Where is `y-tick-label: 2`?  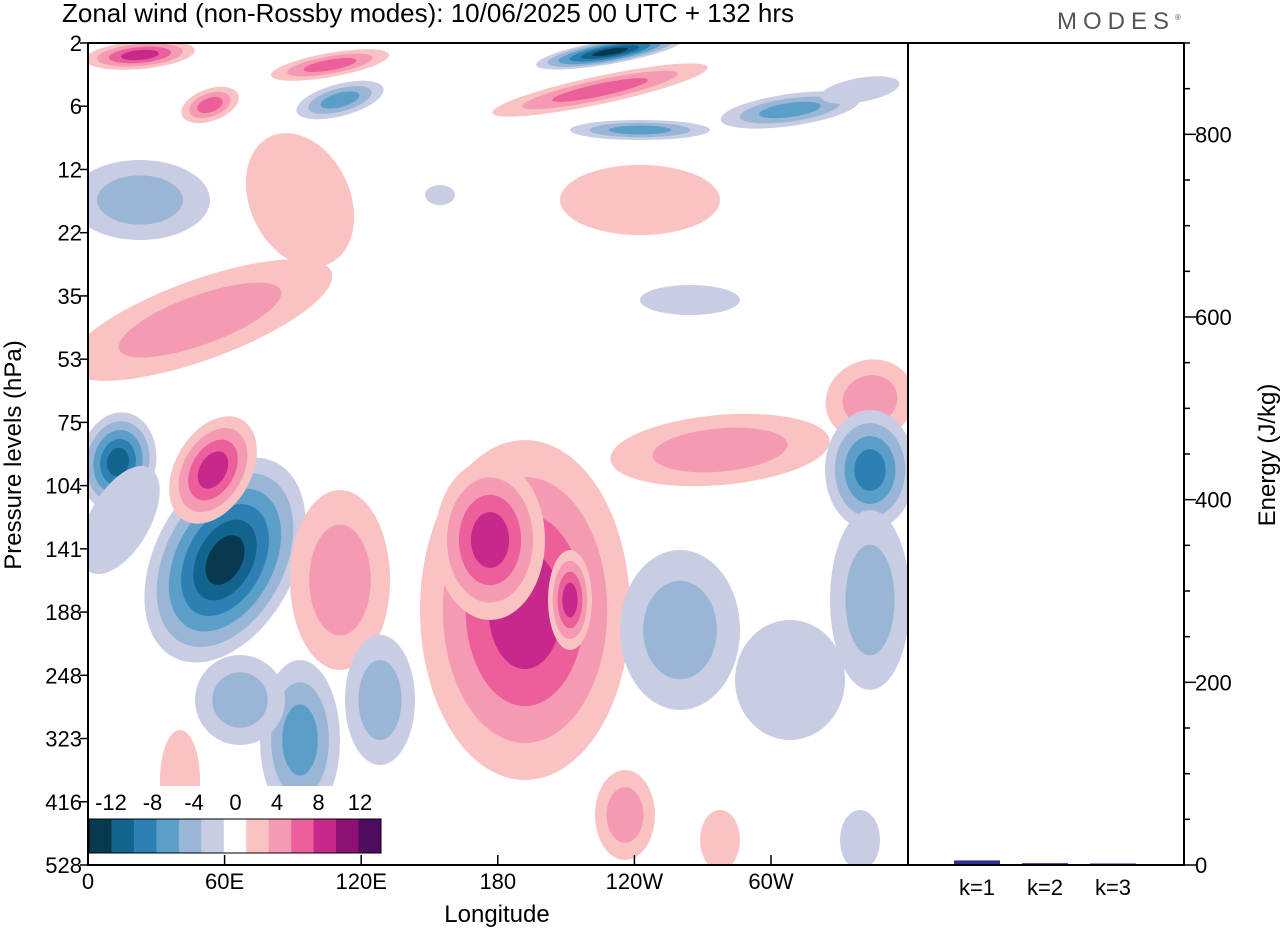 y-tick-label: 2 is located at coordinates (76, 43).